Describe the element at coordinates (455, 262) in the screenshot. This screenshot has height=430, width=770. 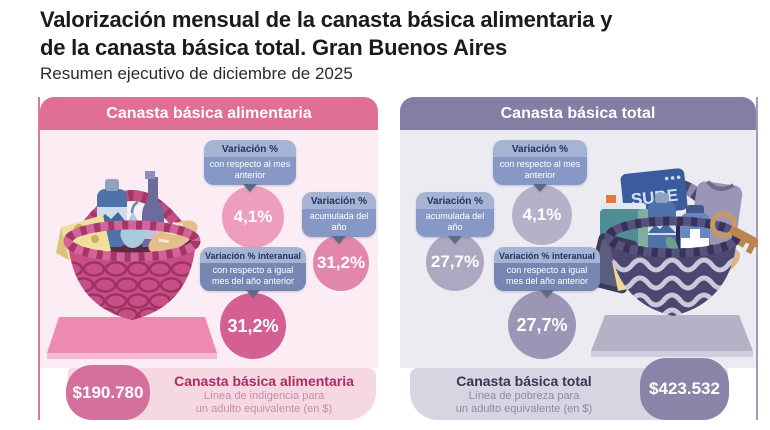
I see `value-variacion-acumulada-cbt: 27,7%` at that location.